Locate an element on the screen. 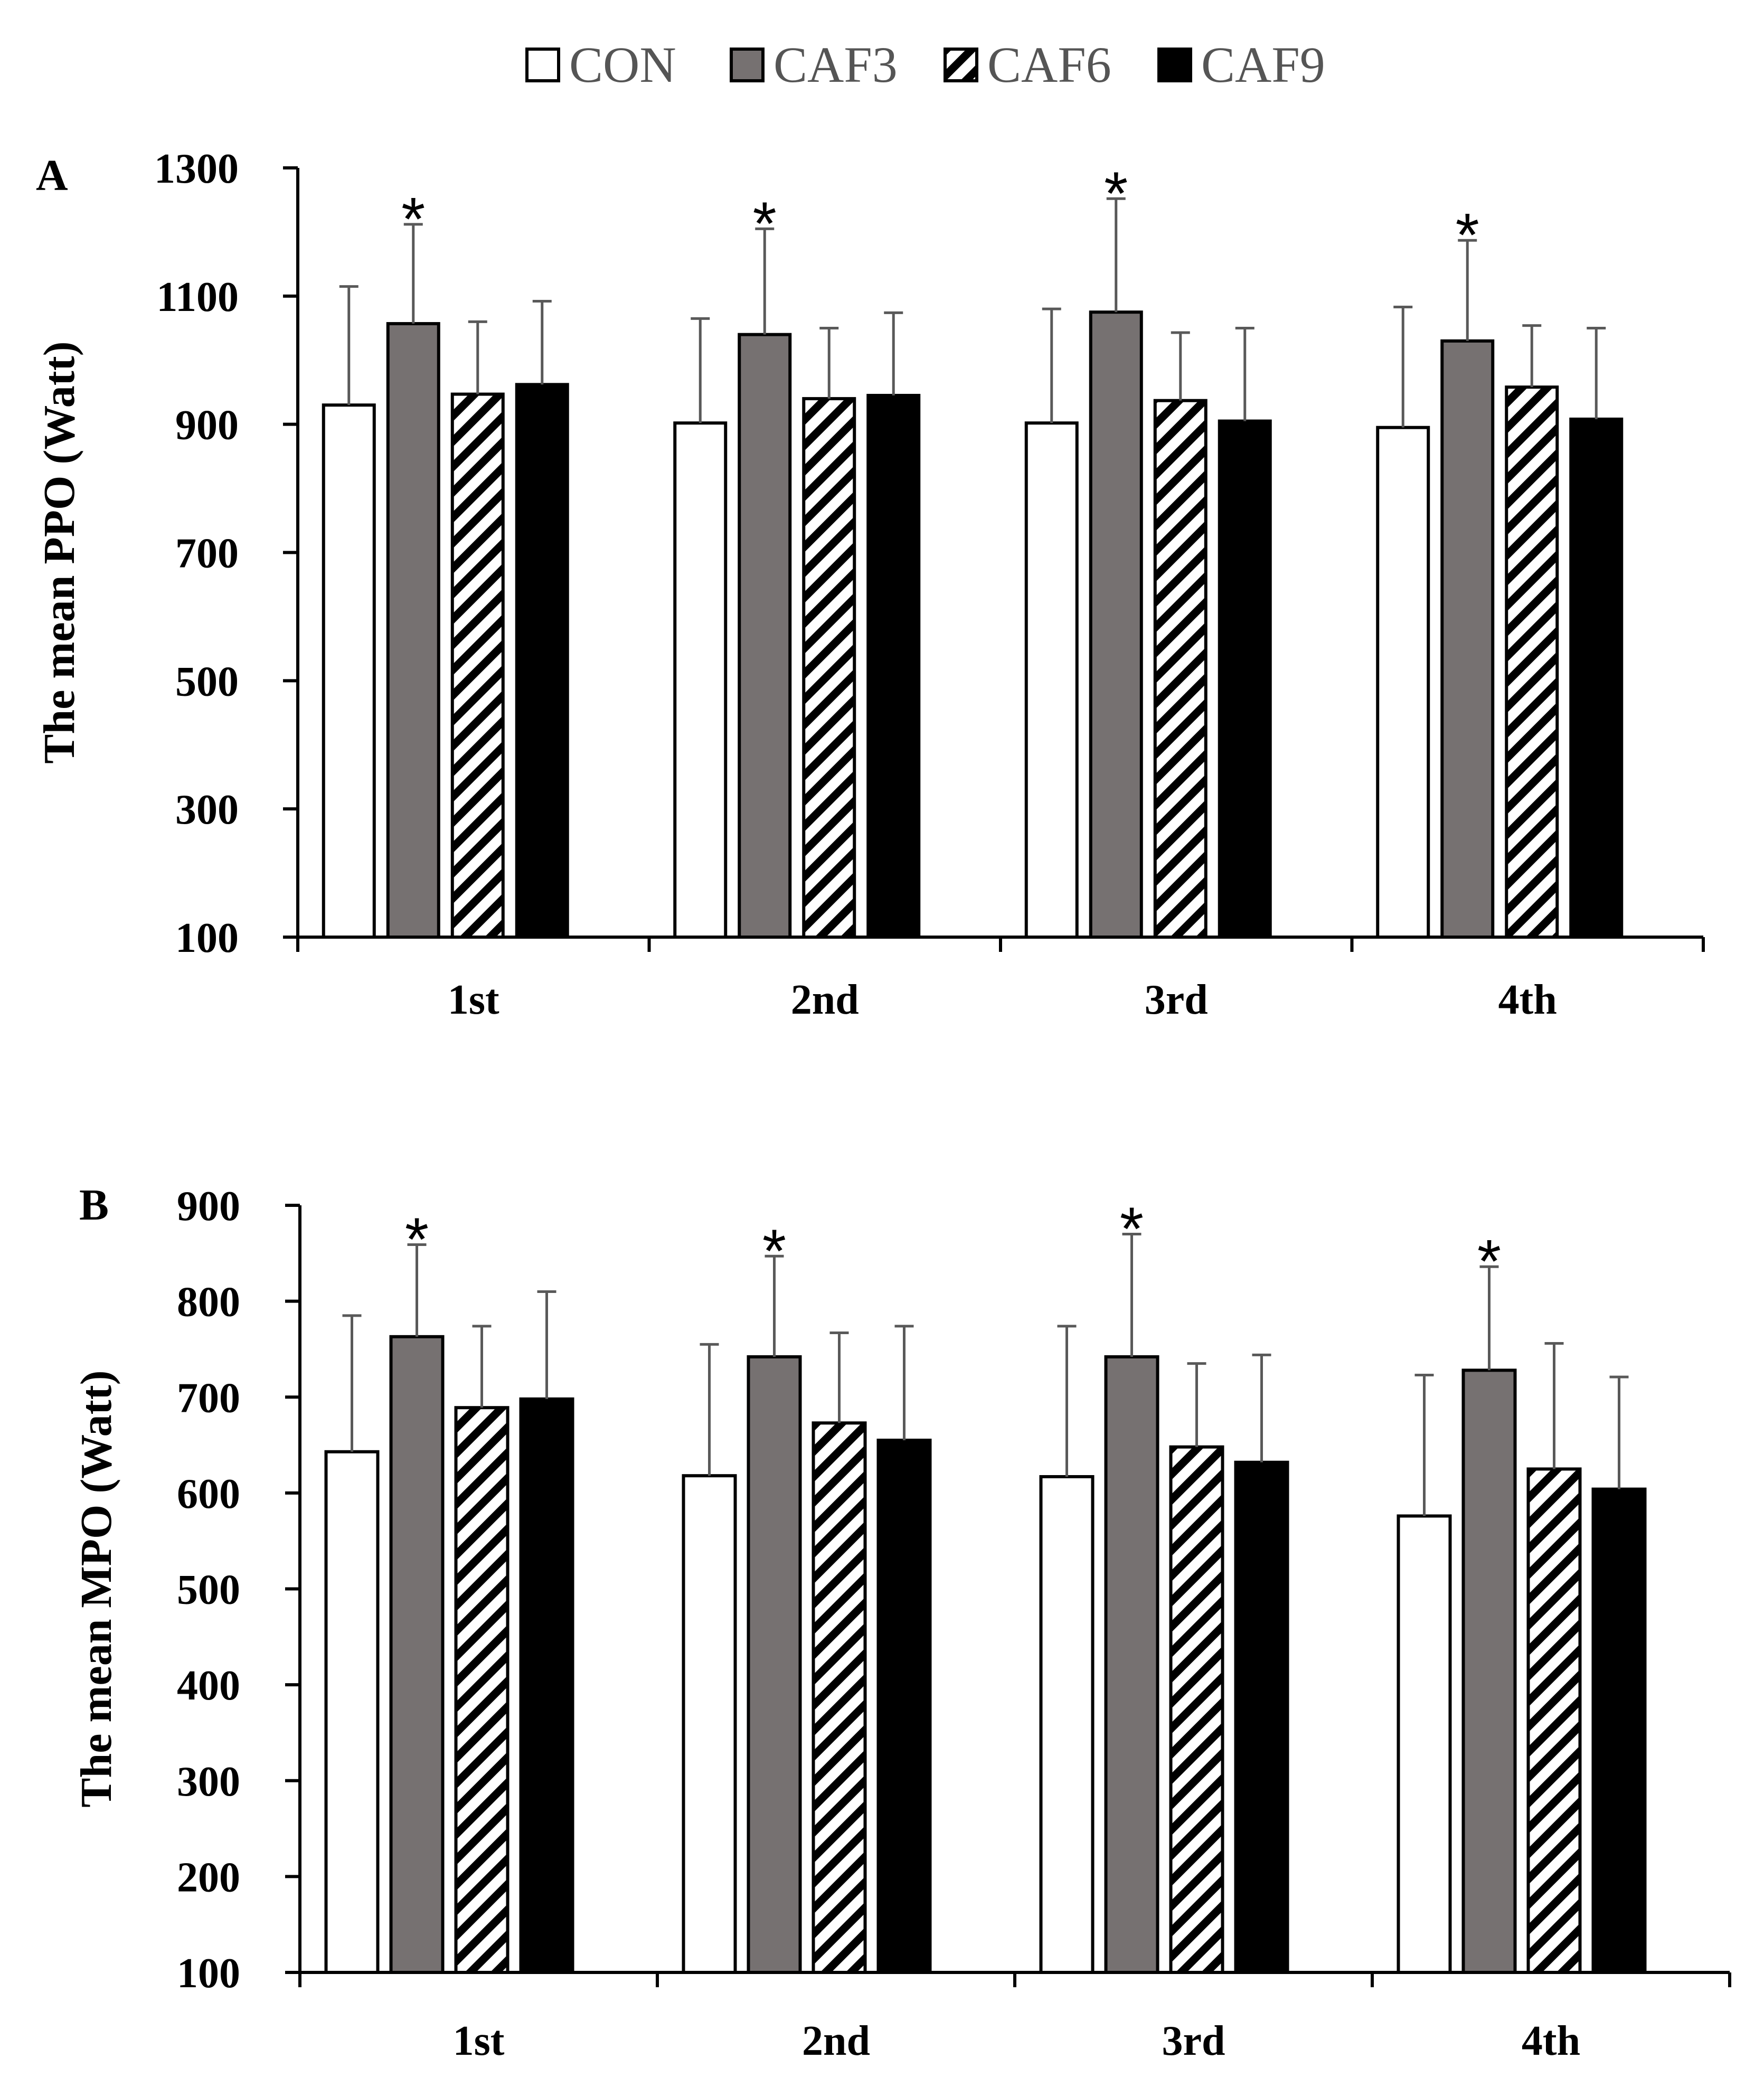  panel-a-errorbar-caf9-2nd is located at coordinates (893, 353).